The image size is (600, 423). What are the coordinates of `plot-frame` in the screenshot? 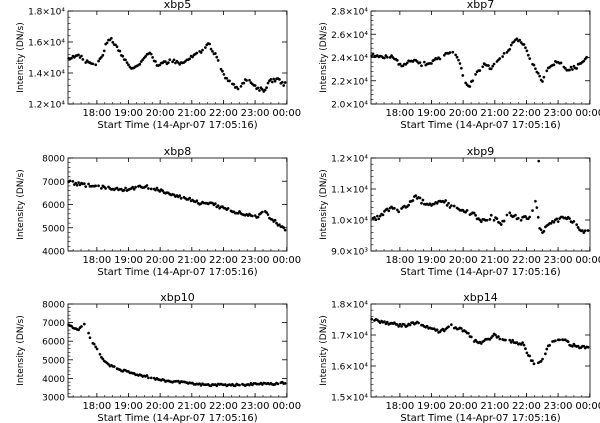 It's located at (480, 57).